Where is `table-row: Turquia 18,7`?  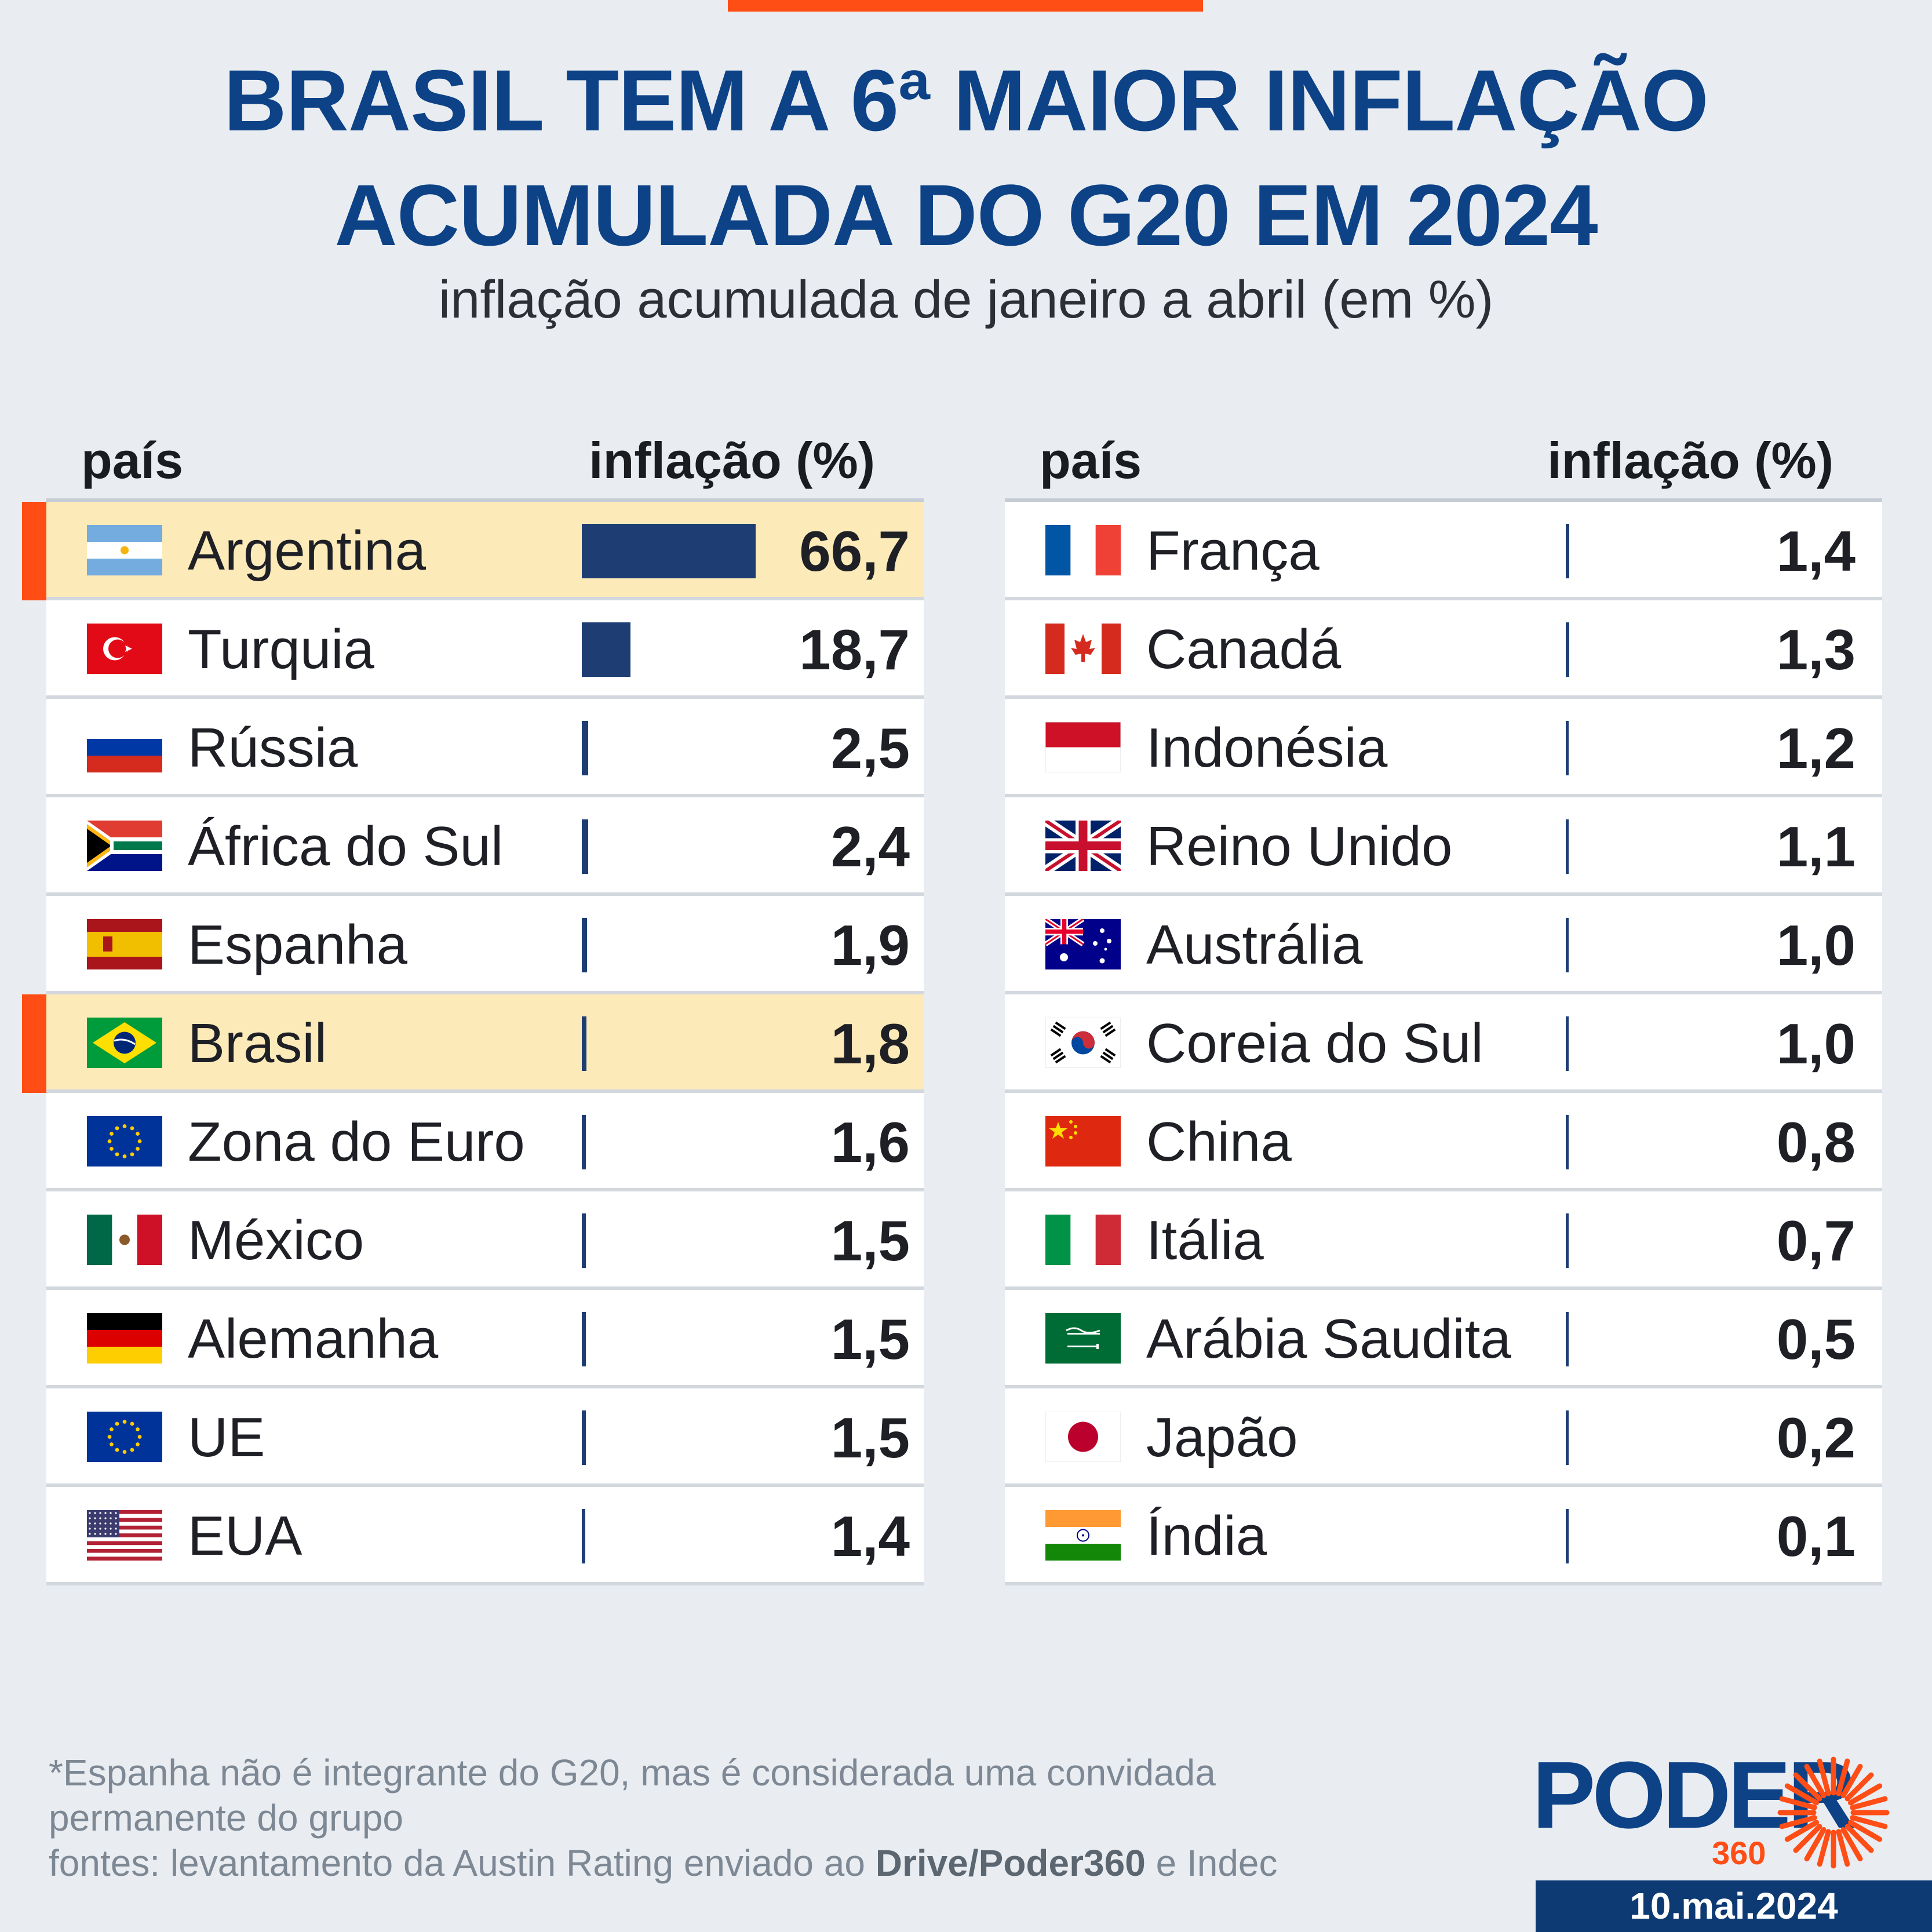 table-row: Turquia 18,7 is located at coordinates (485, 649).